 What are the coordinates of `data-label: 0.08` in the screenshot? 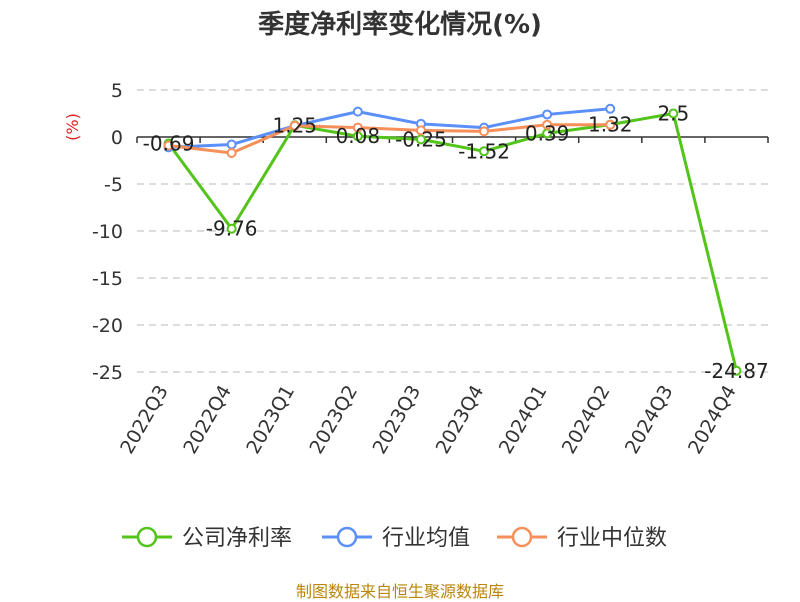 It's located at (358, 136).